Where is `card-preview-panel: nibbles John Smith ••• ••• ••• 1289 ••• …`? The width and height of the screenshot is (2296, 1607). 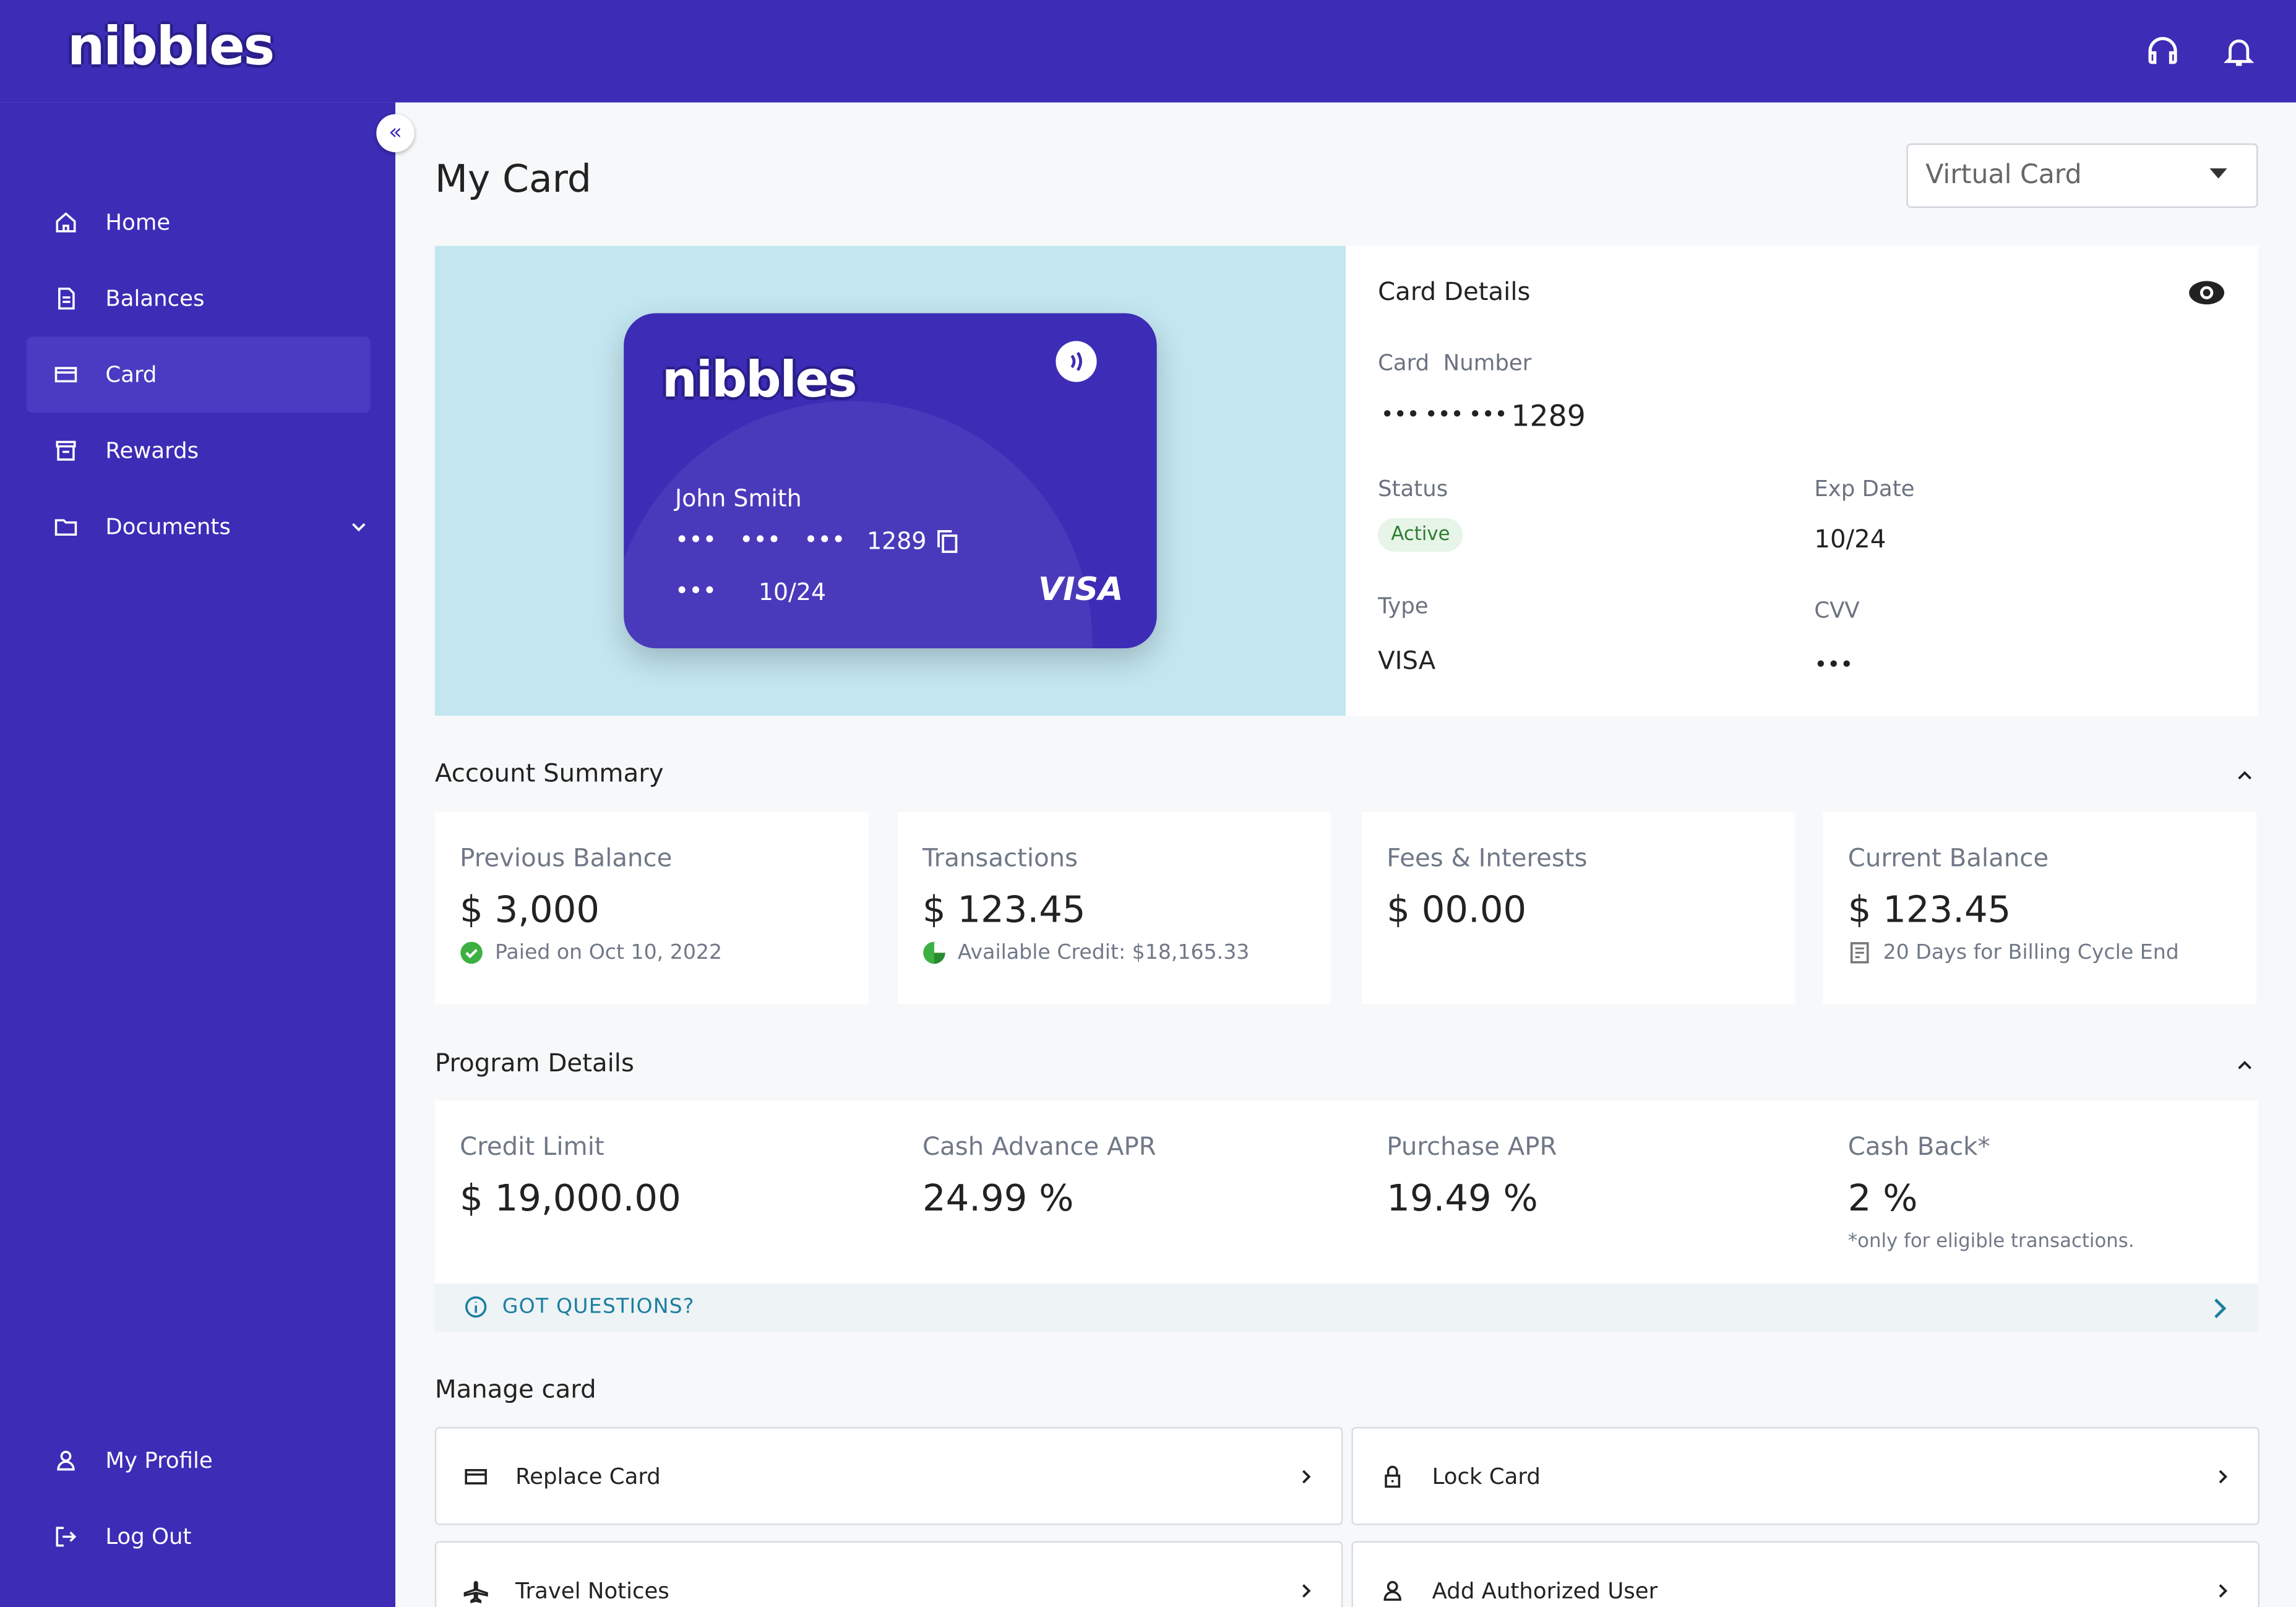
card-preview-panel: nibbles John Smith ••• ••• ••• 1289 ••• … is located at coordinates (890, 481).